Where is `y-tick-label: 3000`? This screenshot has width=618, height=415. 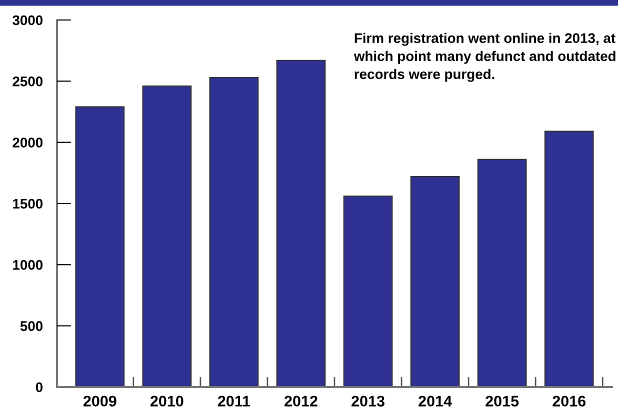
y-tick-label: 3000 is located at coordinates (27, 20).